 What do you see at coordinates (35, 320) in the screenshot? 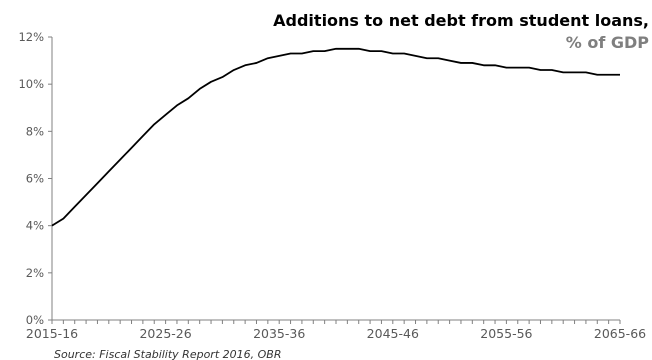
I see `y-tick-label: 0%` at bounding box center [35, 320].